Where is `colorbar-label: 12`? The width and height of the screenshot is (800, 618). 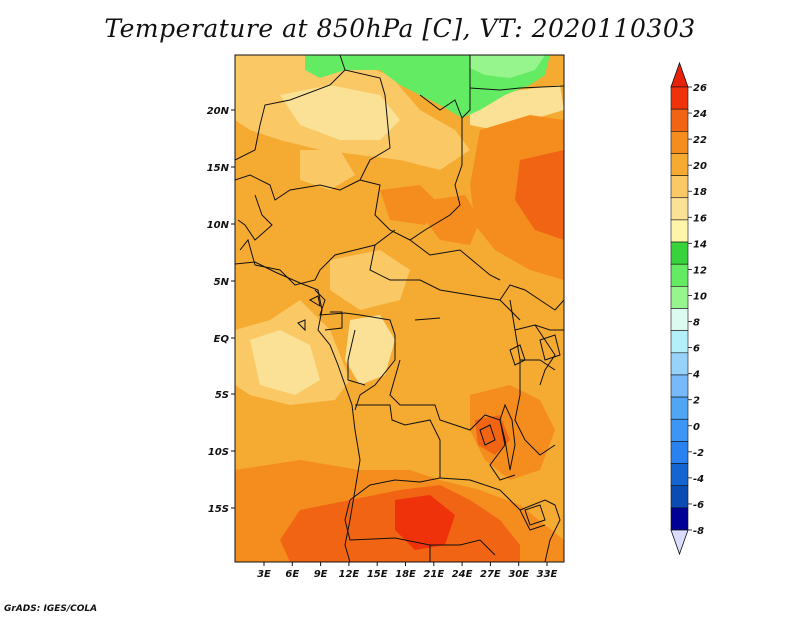
colorbar-label: 12 is located at coordinates (700, 270).